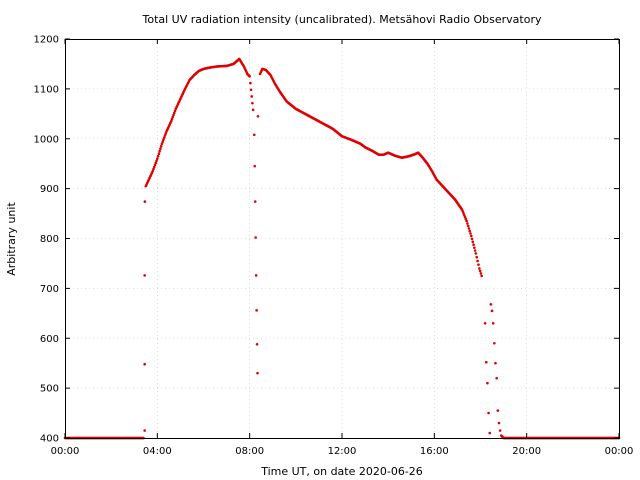 The image size is (640, 480). I want to click on y-tick-label: 600, so click(49, 339).